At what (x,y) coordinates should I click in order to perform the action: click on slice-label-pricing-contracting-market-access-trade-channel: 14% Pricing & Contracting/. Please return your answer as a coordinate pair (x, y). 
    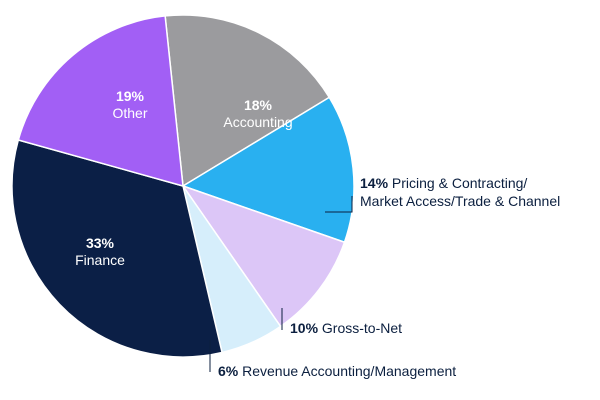
    Looking at the image, I should click on (443, 183).